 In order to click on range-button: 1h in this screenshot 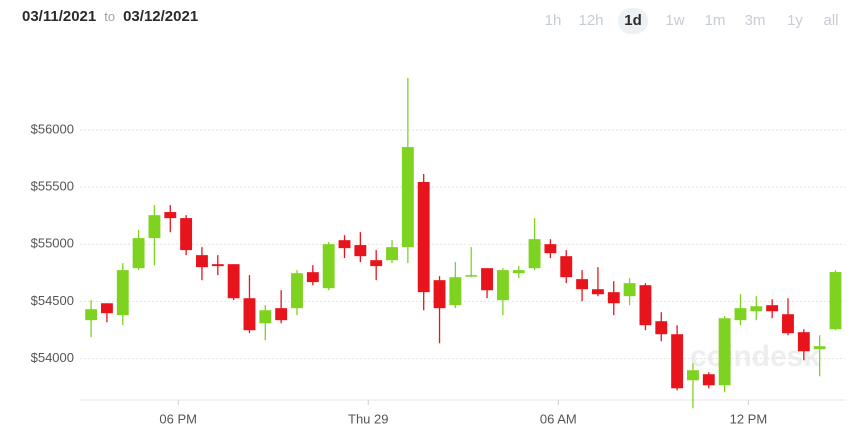, I will do `click(553, 20)`.